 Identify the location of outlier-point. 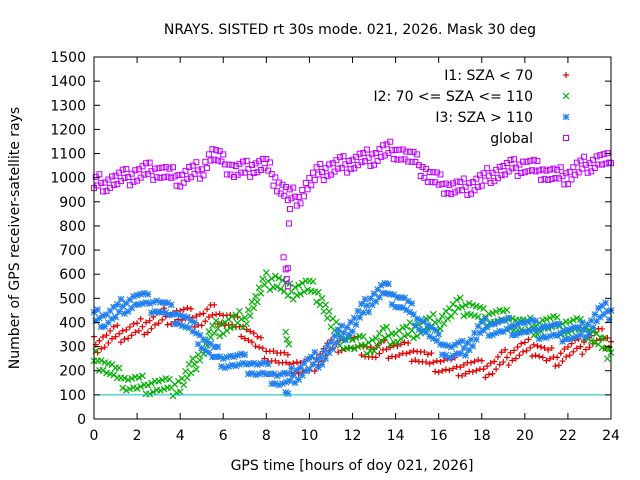
(287, 286).